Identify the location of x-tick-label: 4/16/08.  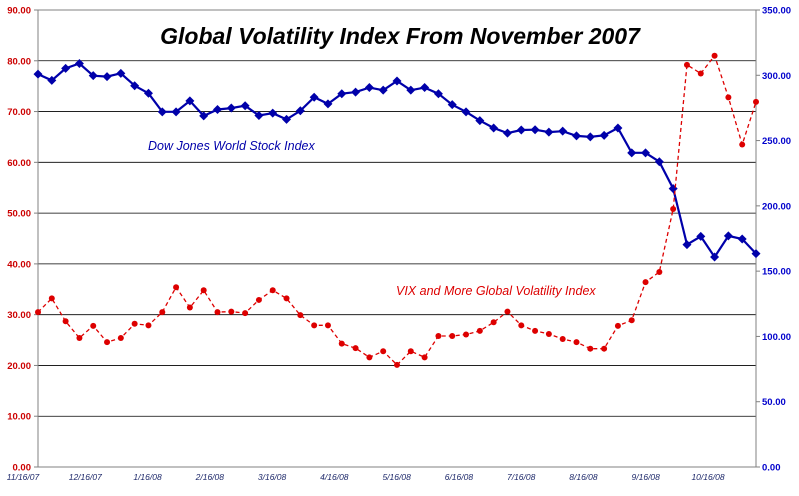
(334, 477).